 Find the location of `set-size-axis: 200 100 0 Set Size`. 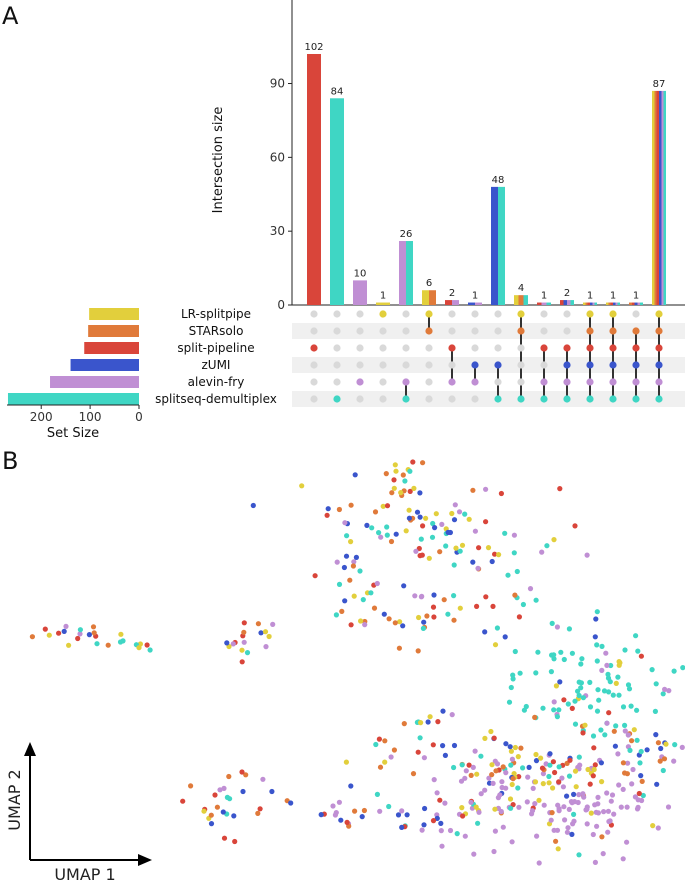

set-size-axis: 200 100 0 Set Size is located at coordinates (75, 422).